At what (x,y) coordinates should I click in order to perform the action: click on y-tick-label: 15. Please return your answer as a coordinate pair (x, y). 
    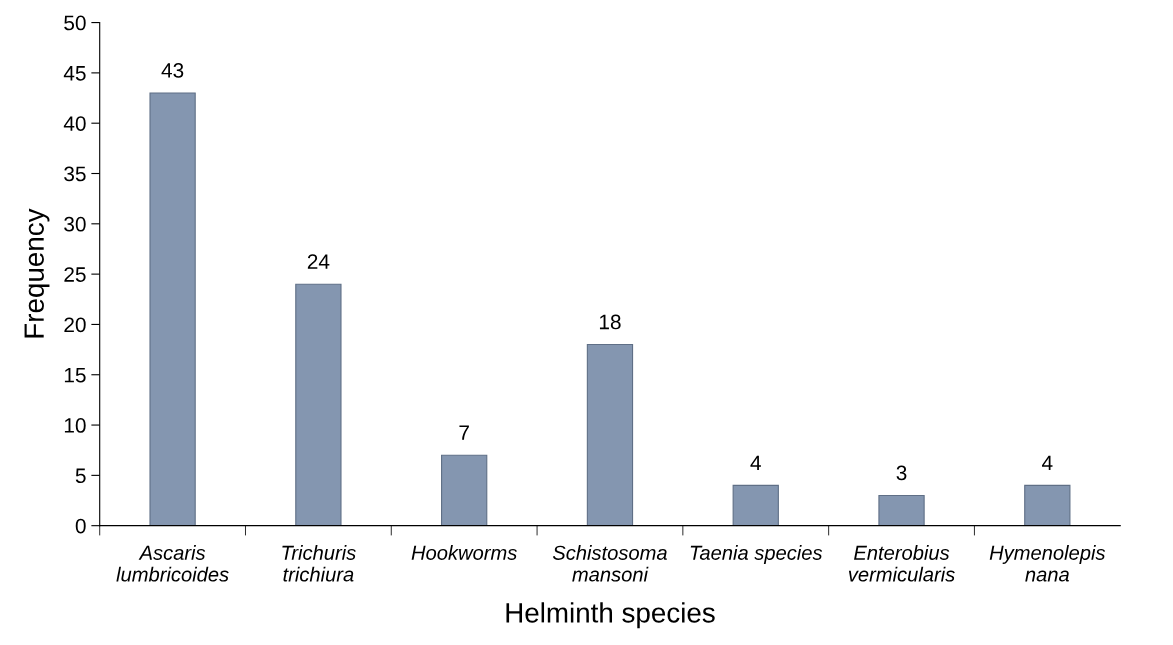
    Looking at the image, I should click on (75, 375).